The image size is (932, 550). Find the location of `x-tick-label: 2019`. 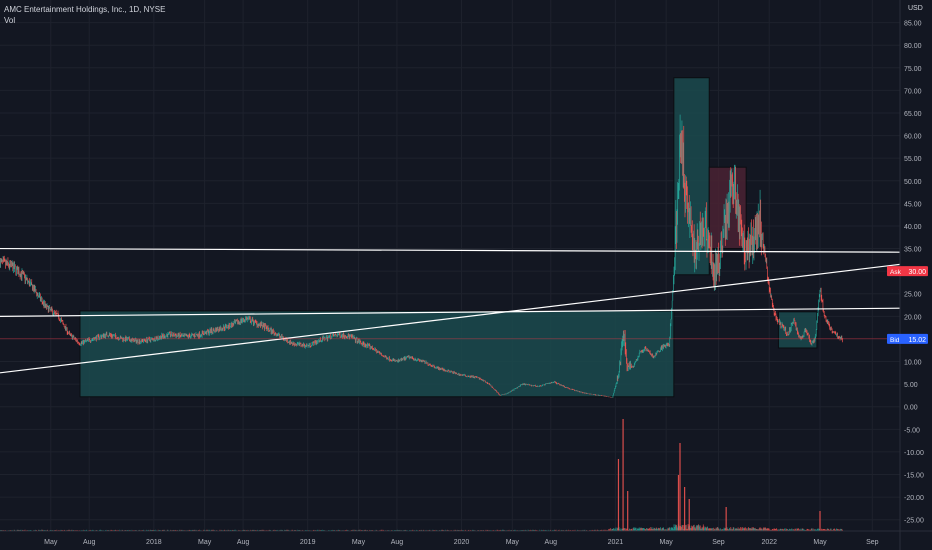

x-tick-label: 2019 is located at coordinates (308, 542).